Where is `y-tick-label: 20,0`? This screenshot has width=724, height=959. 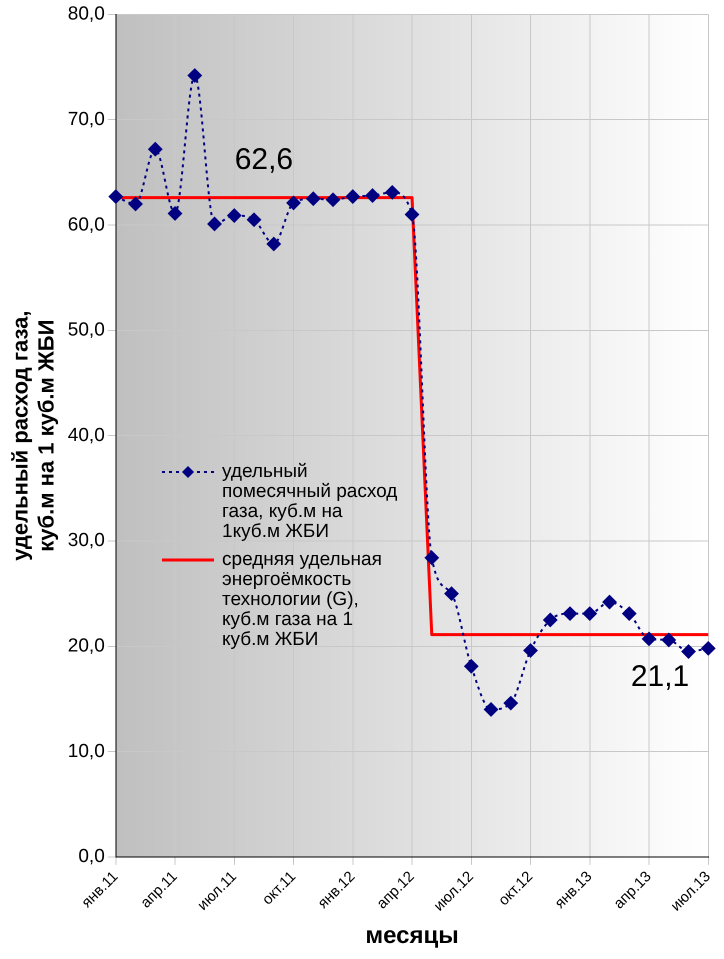 y-tick-label: 20,0 is located at coordinates (86, 646).